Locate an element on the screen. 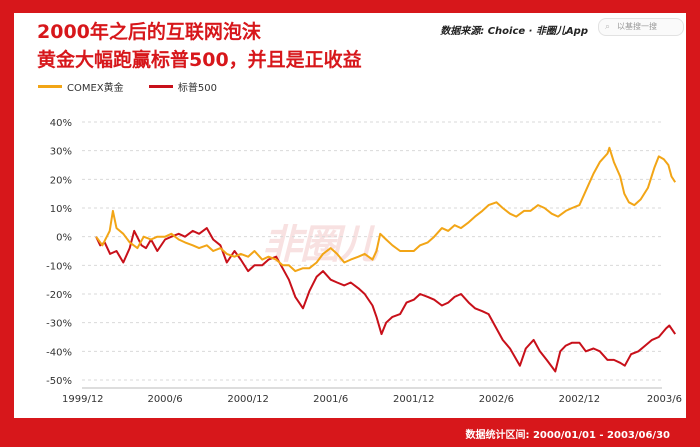 This screenshot has width=700, height=447. x-tick-label: 2002/6 is located at coordinates (496, 399).